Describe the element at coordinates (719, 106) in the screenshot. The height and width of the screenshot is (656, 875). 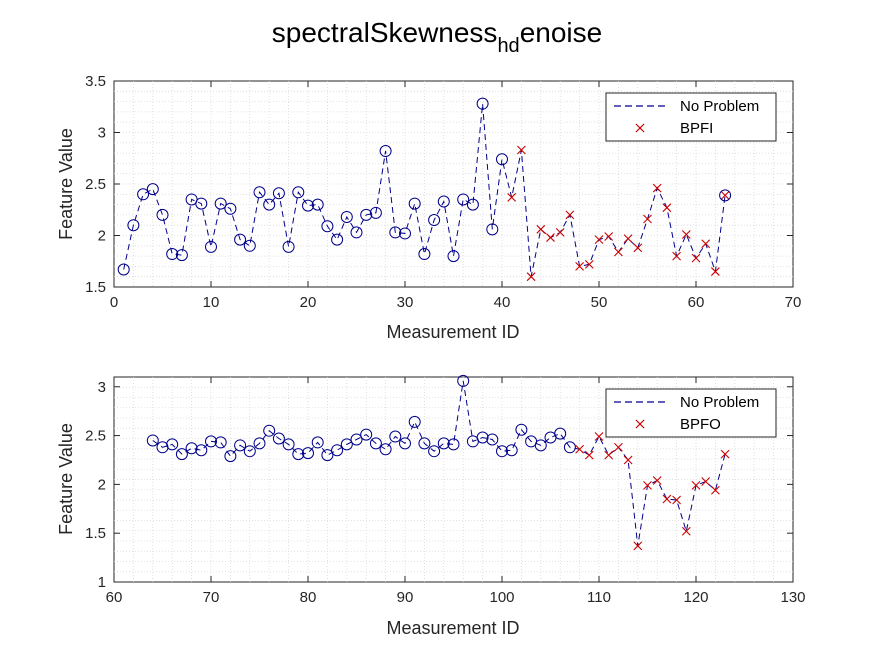
I see `top-legend-no-problem-label: No Problem` at that location.